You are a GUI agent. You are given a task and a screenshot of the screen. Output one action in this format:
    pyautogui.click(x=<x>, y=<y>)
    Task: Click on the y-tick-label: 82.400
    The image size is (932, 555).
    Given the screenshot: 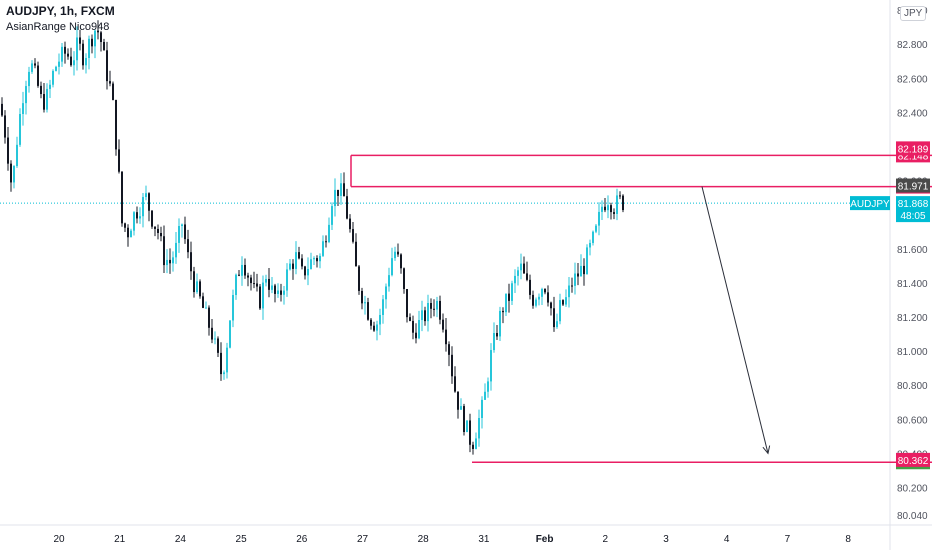 What is the action you would take?
    pyautogui.click(x=912, y=113)
    